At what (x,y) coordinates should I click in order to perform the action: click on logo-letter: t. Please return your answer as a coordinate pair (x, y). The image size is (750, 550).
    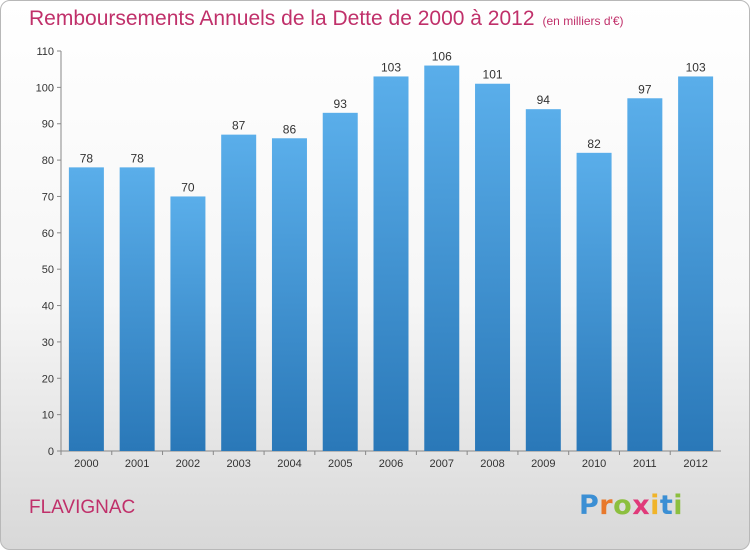
    Looking at the image, I should click on (666, 505).